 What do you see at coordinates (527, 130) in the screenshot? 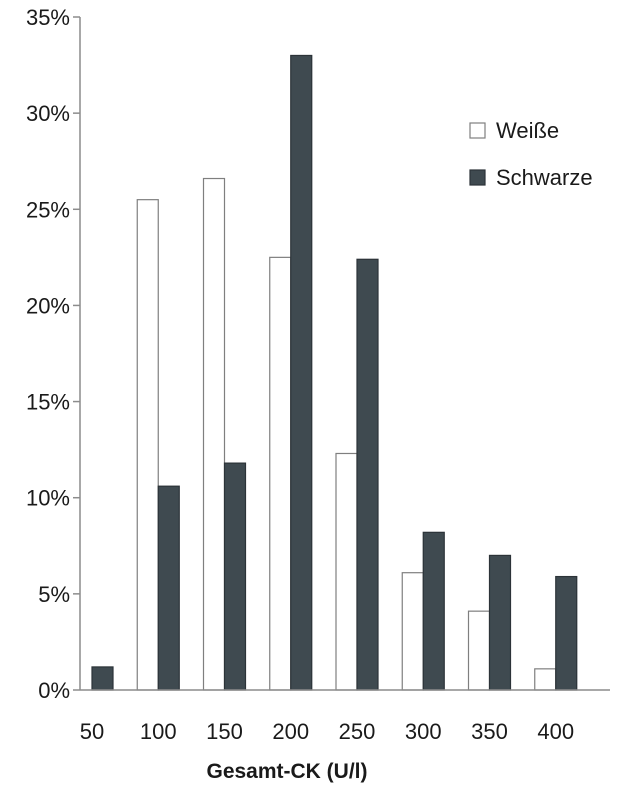
I see `legend-label: Weiße` at bounding box center [527, 130].